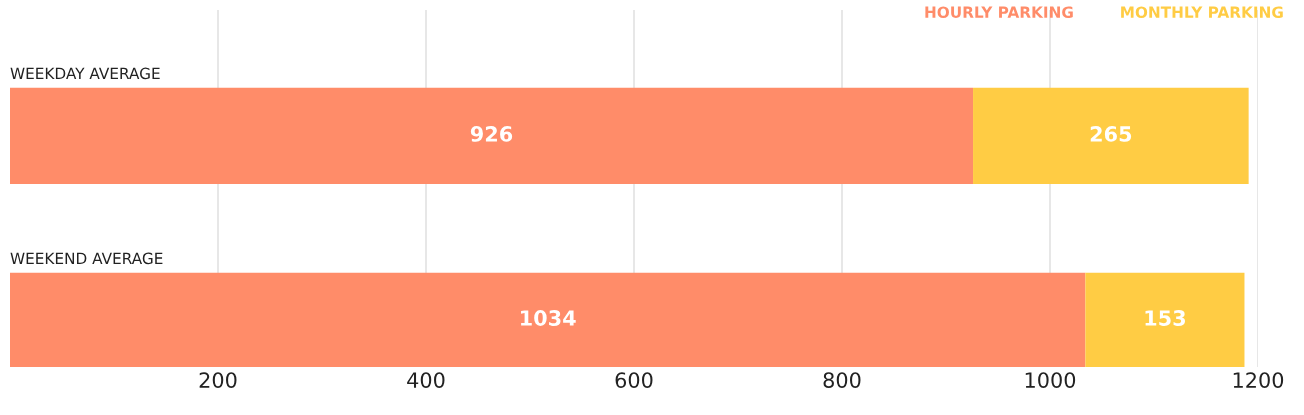 This screenshot has width=1304, height=415. I want to click on x-tick-label: 200, so click(218, 380).